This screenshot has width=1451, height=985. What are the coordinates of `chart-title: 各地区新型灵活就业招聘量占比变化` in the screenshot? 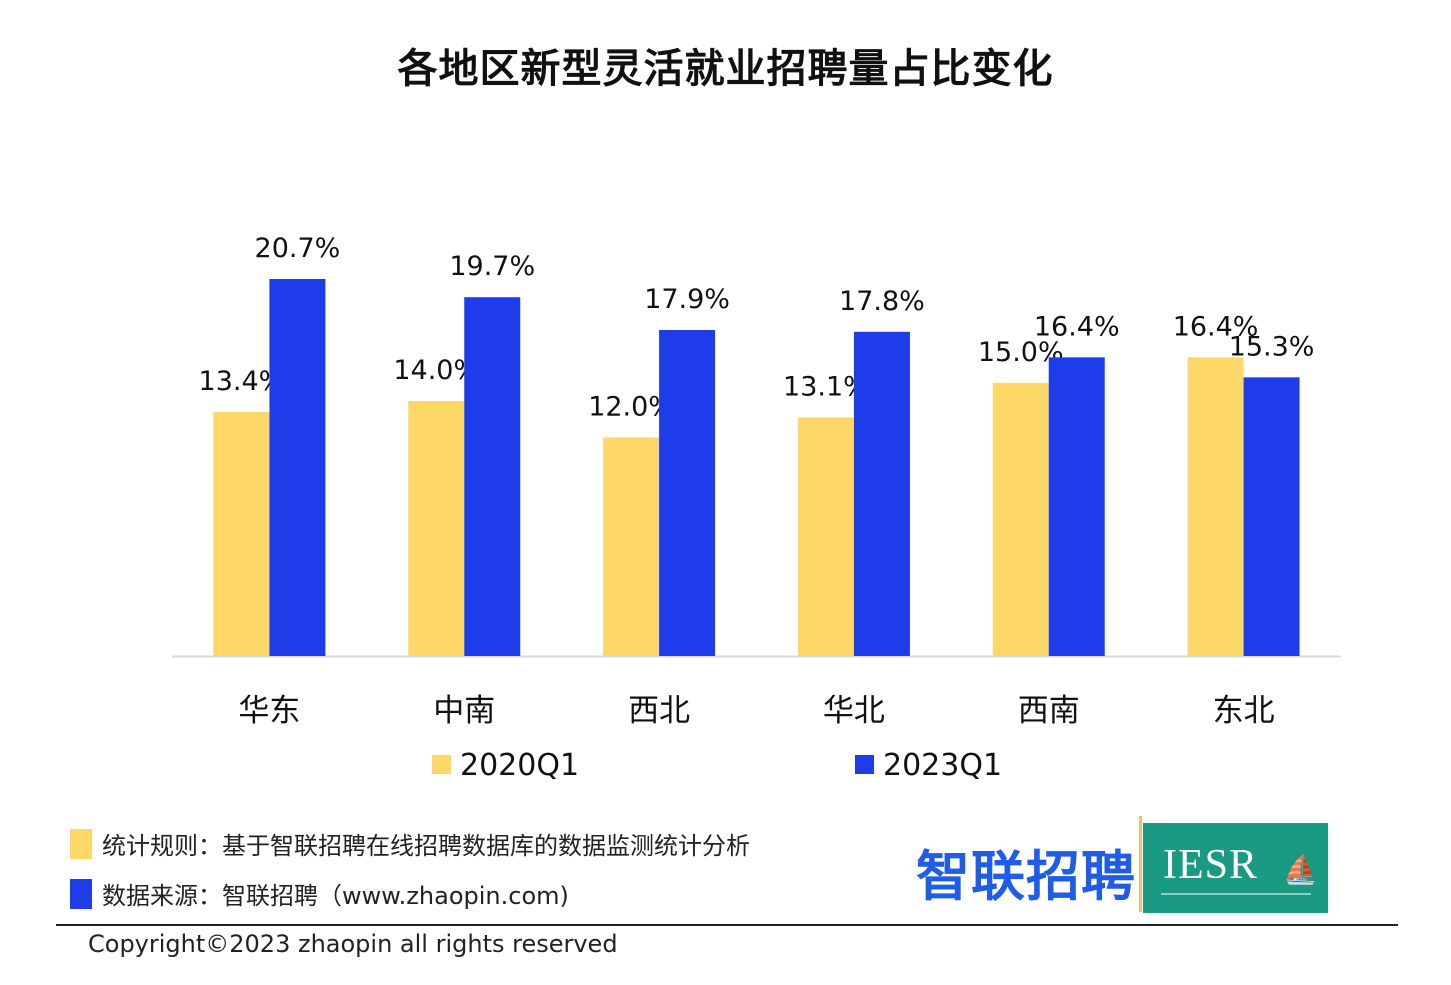 It's located at (725, 69).